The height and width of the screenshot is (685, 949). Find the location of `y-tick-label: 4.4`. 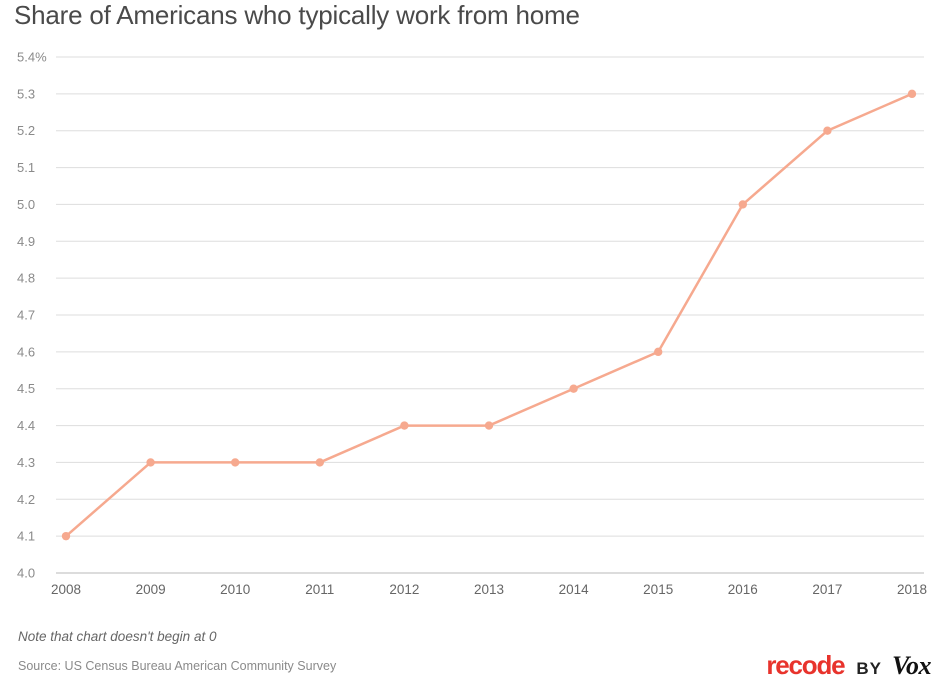

y-tick-label: 4.4 is located at coordinates (26, 425).